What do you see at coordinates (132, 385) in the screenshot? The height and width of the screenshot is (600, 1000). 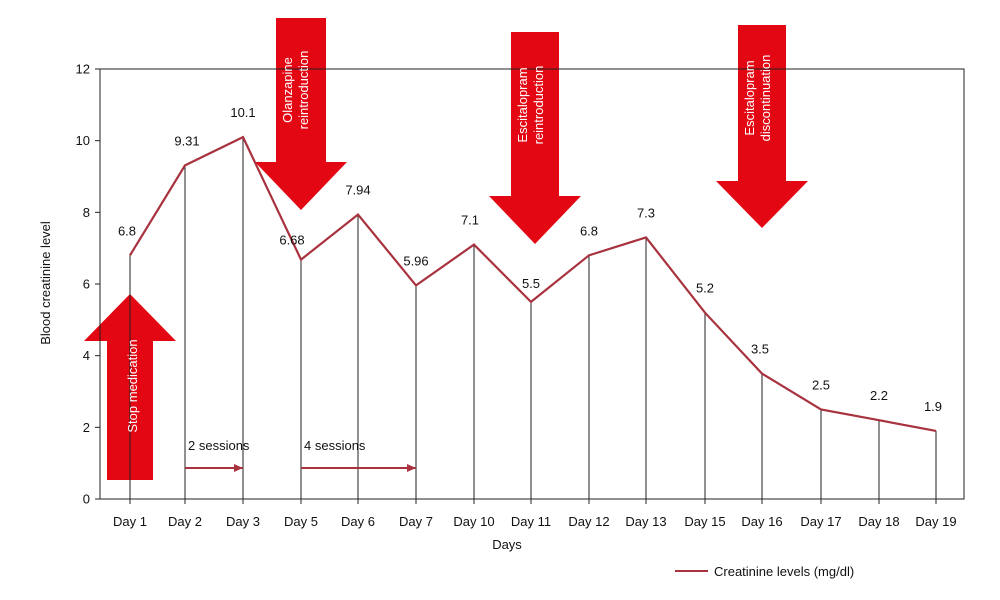 I see `arrow-label: Stop medication` at bounding box center [132, 385].